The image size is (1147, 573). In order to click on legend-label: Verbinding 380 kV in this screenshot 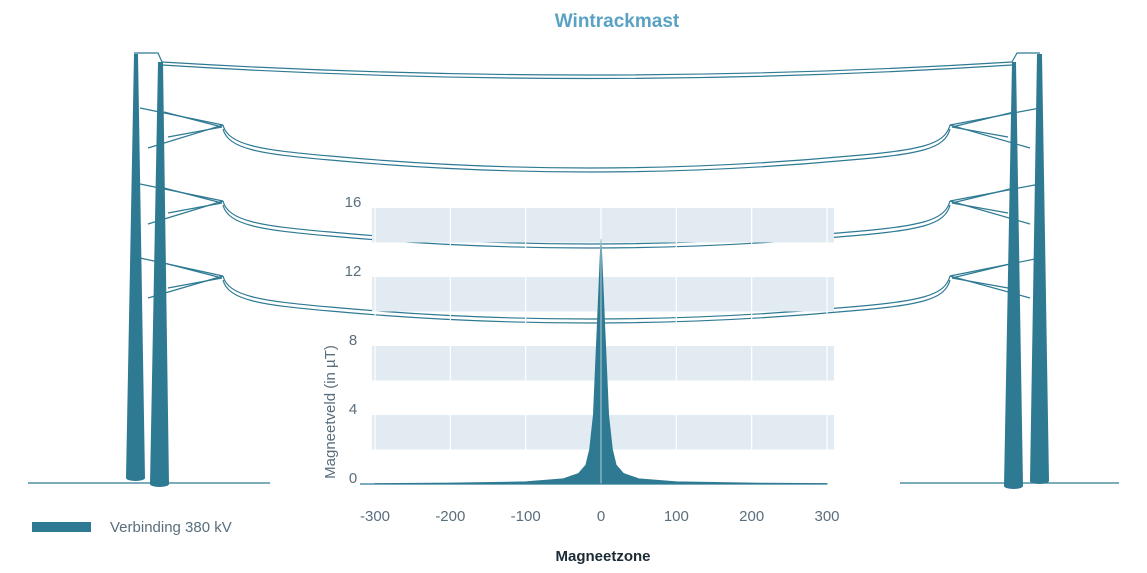, I will do `click(171, 527)`.